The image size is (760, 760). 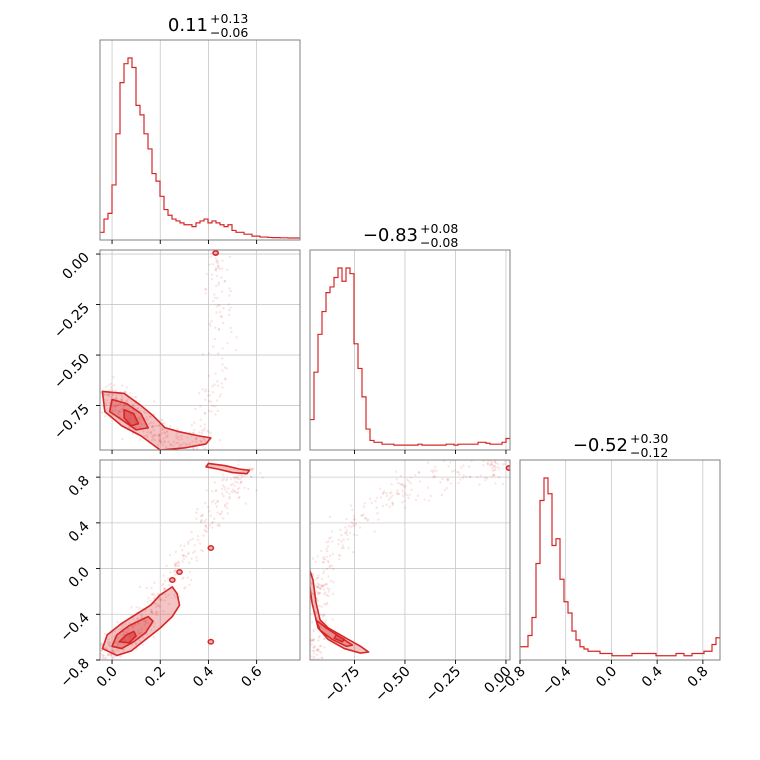 I want to click on title-value-3: −0.52, so click(x=600, y=445).